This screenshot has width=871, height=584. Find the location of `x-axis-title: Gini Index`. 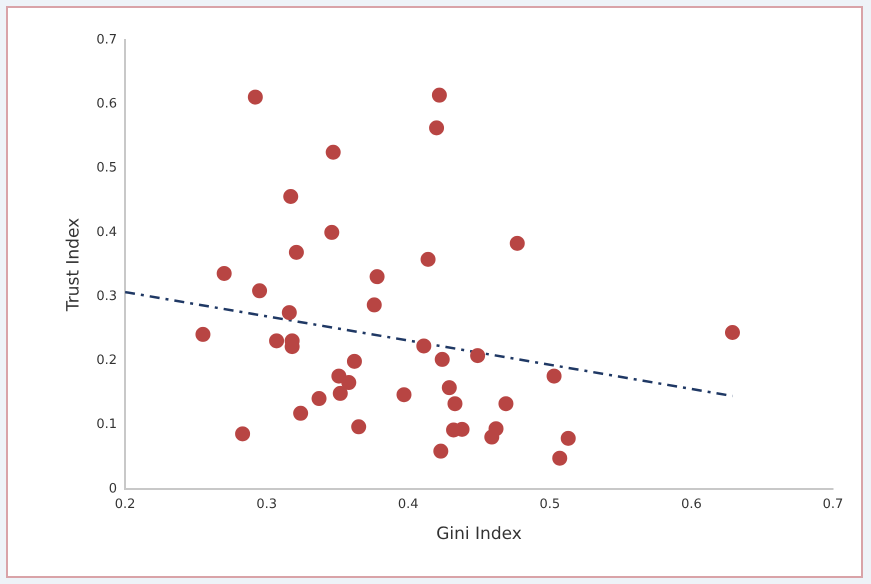

x-axis-title: Gini Index is located at coordinates (479, 534).